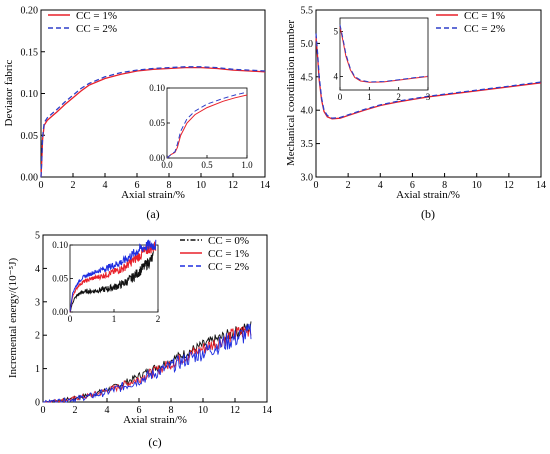 Image resolution: width=550 pixels, height=454 pixels. What do you see at coordinates (13, 318) in the screenshot?
I see `panel-c-y-axis-label: Incremental energy/(10⁻⁵J)` at bounding box center [13, 318].